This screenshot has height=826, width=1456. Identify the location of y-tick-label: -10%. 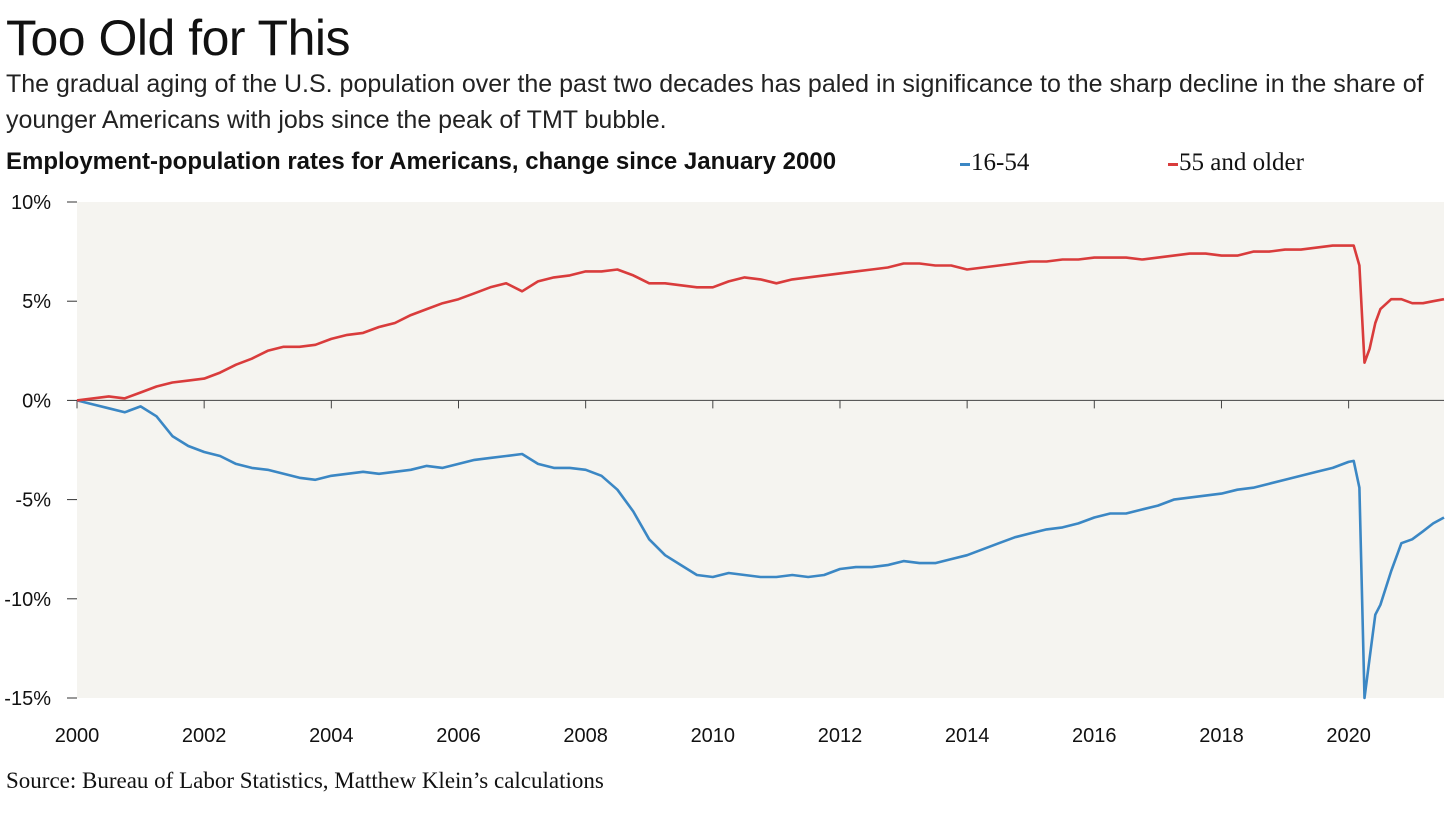
(27, 600).